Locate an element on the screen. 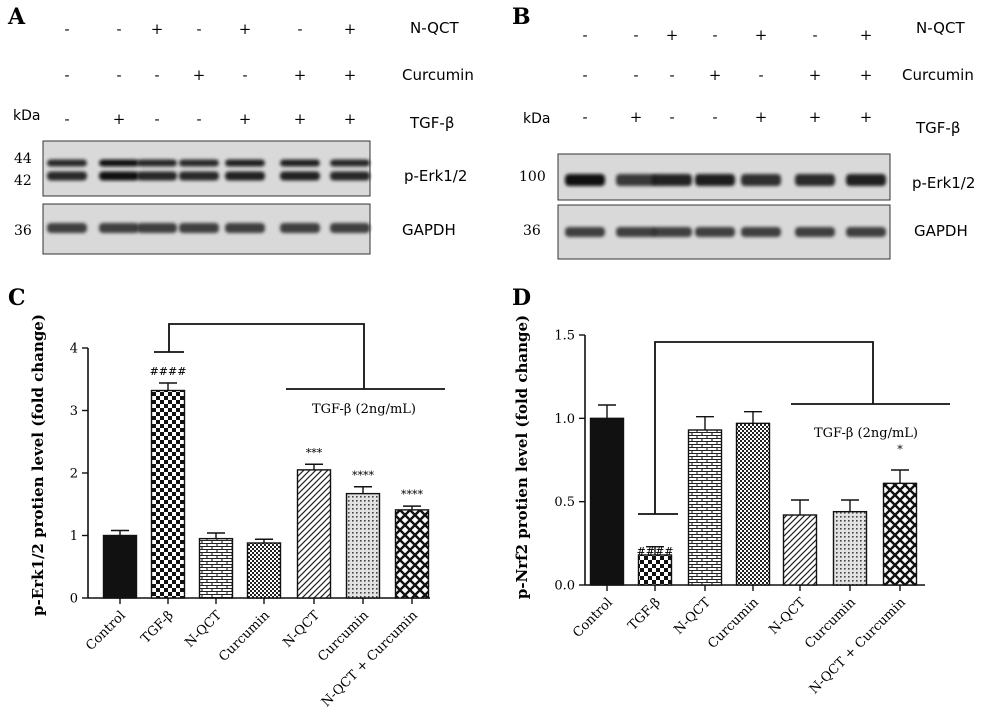  mw-42: 42 is located at coordinates (23, 181).